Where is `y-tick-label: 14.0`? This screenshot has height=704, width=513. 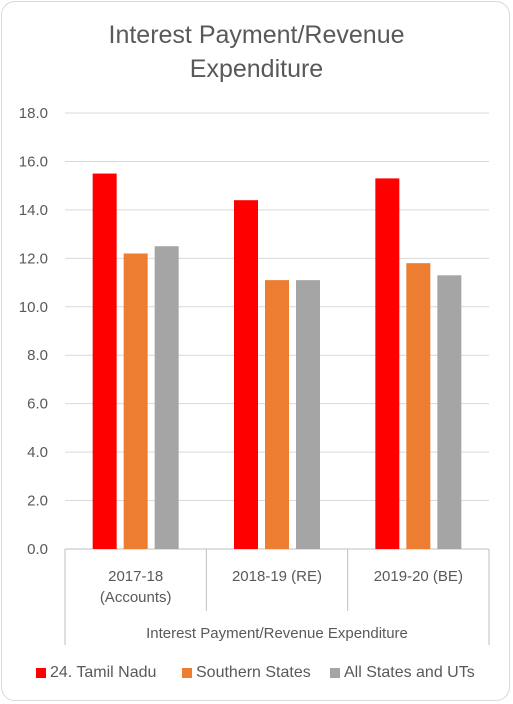 y-tick-label: 14.0 is located at coordinates (33, 210).